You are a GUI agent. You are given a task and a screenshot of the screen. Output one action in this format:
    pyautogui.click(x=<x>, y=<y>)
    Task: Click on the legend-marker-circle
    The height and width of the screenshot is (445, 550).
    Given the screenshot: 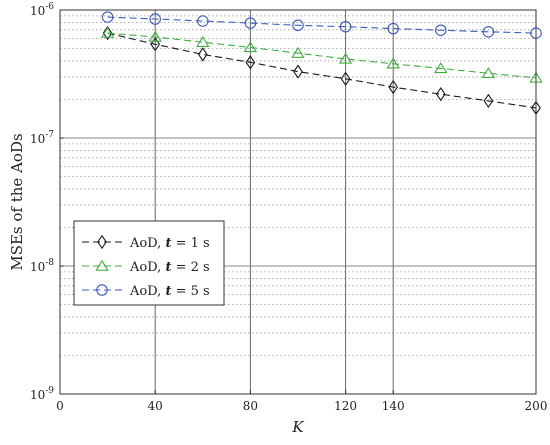 What is the action you would take?
    pyautogui.click(x=102, y=290)
    